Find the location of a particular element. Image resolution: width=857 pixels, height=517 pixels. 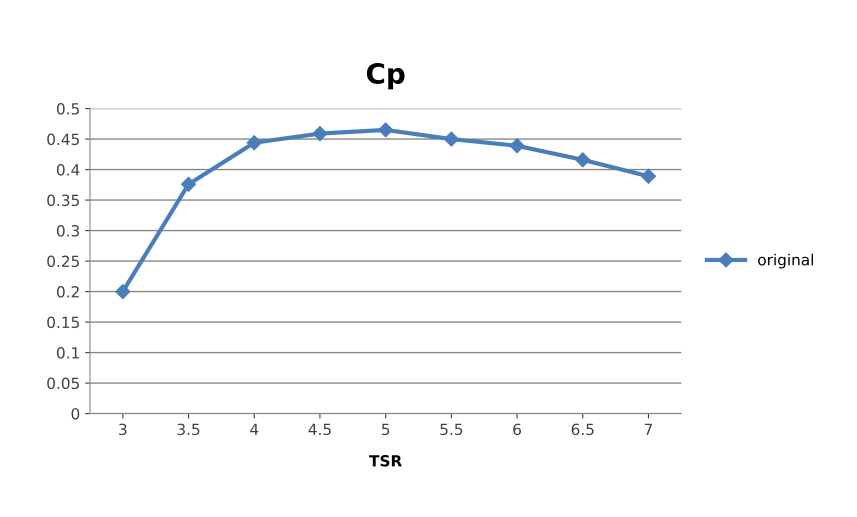

y-tick-label: 0.15 is located at coordinates (63, 322).